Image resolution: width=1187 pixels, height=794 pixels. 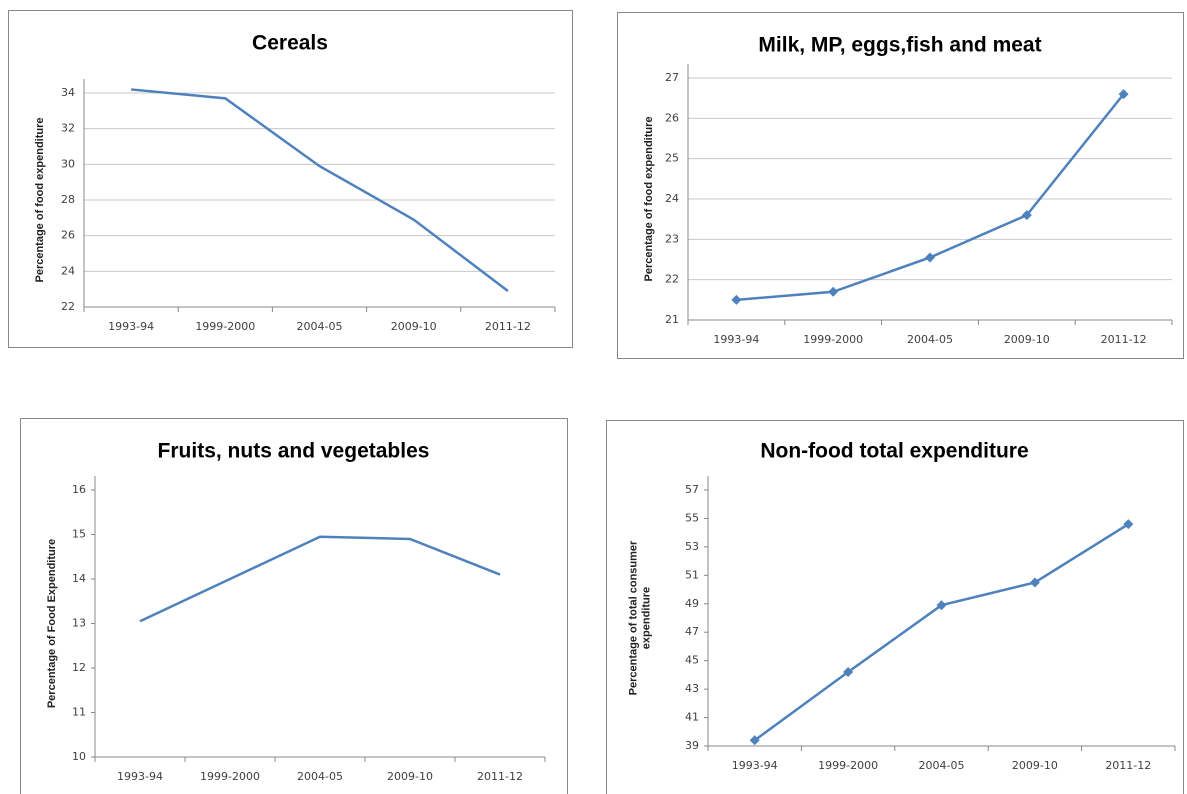 I want to click on y-axis-title: Percentage of total consumer, so click(x=633, y=617).